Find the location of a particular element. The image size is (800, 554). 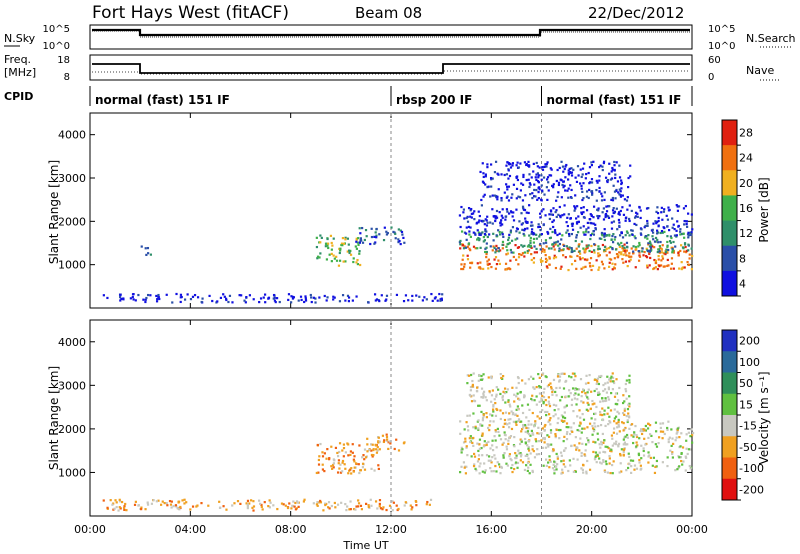

colorbar-swatch is located at coordinates (729, 183).